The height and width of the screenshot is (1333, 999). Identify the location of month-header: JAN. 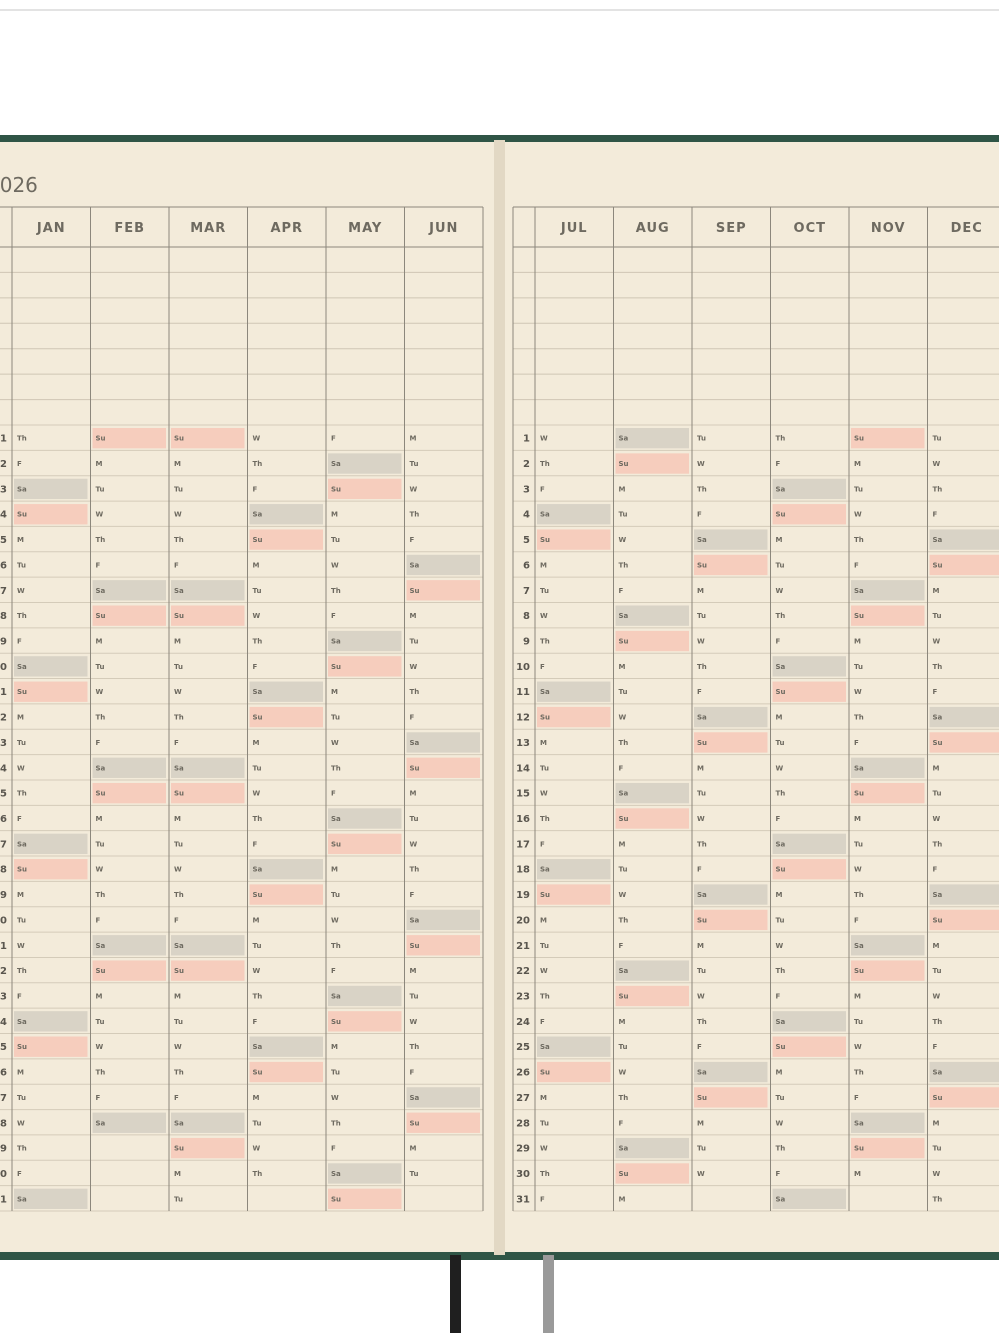
(51, 228).